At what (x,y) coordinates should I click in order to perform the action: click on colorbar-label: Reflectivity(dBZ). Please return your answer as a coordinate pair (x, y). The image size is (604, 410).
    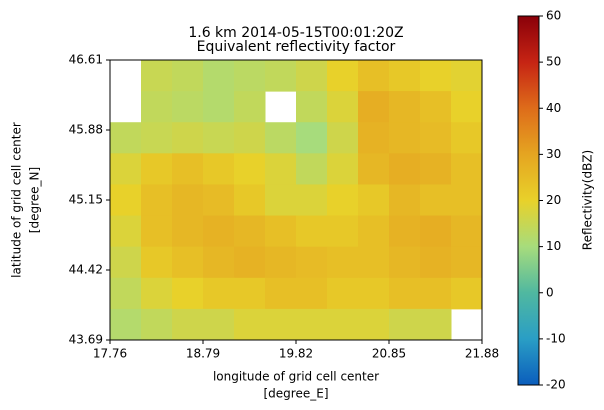
    Looking at the image, I should click on (588, 200).